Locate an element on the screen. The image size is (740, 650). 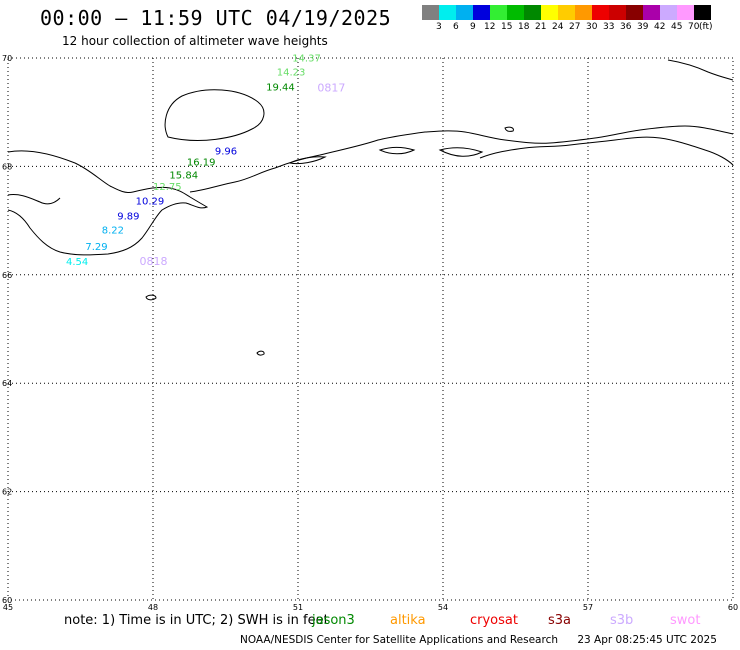
island-outline is located at coordinates (214, 115).